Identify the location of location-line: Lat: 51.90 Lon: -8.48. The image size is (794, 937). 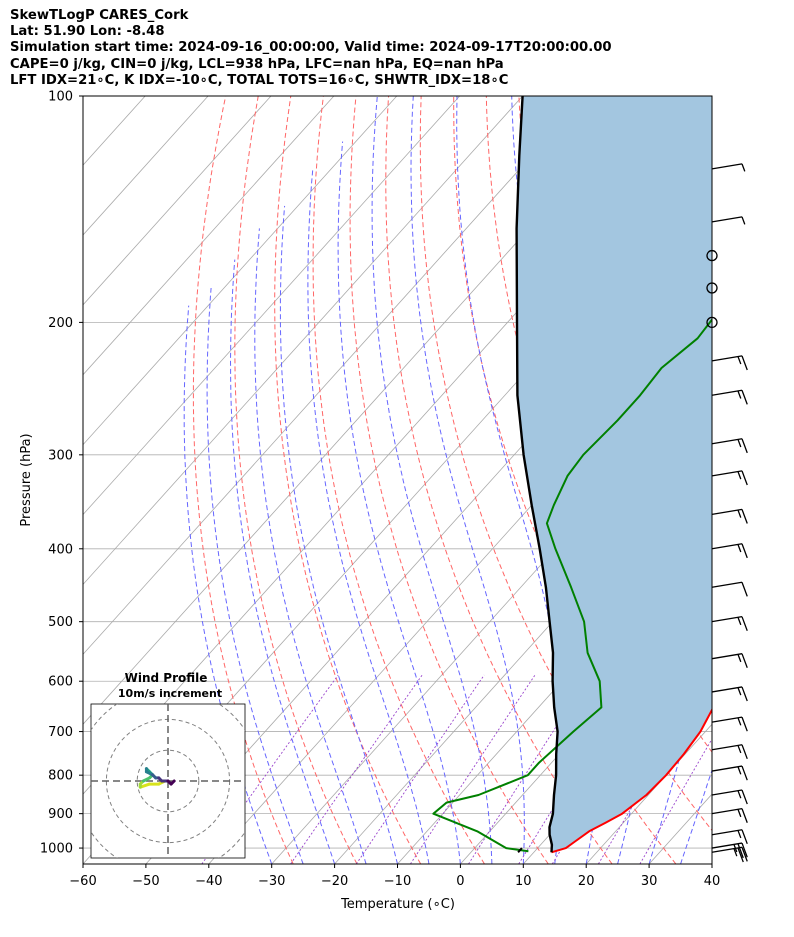
(87, 32).